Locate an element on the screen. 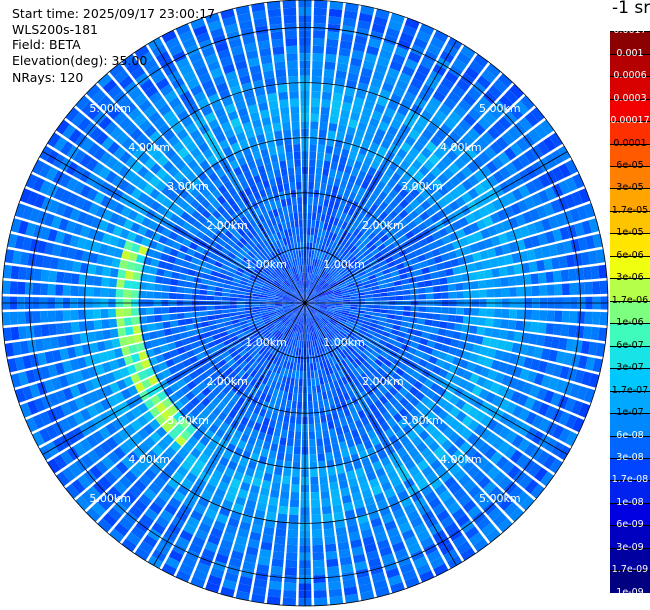 The image size is (650, 610). colorbar-tick-label: 3e-07 is located at coordinates (630, 368).